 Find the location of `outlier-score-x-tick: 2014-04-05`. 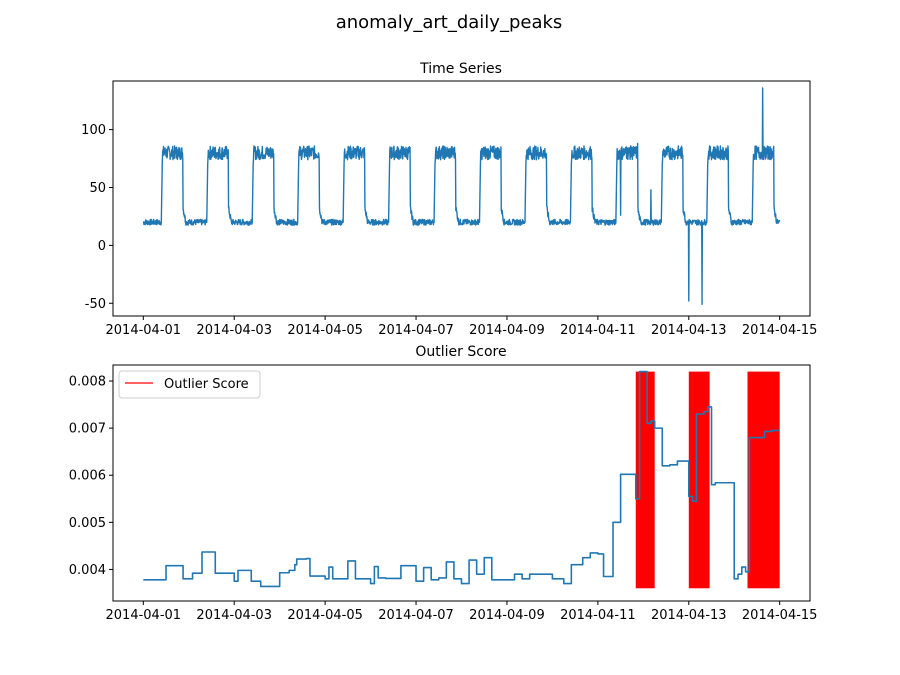

outlier-score-x-tick: 2014-04-05 is located at coordinates (325, 612).